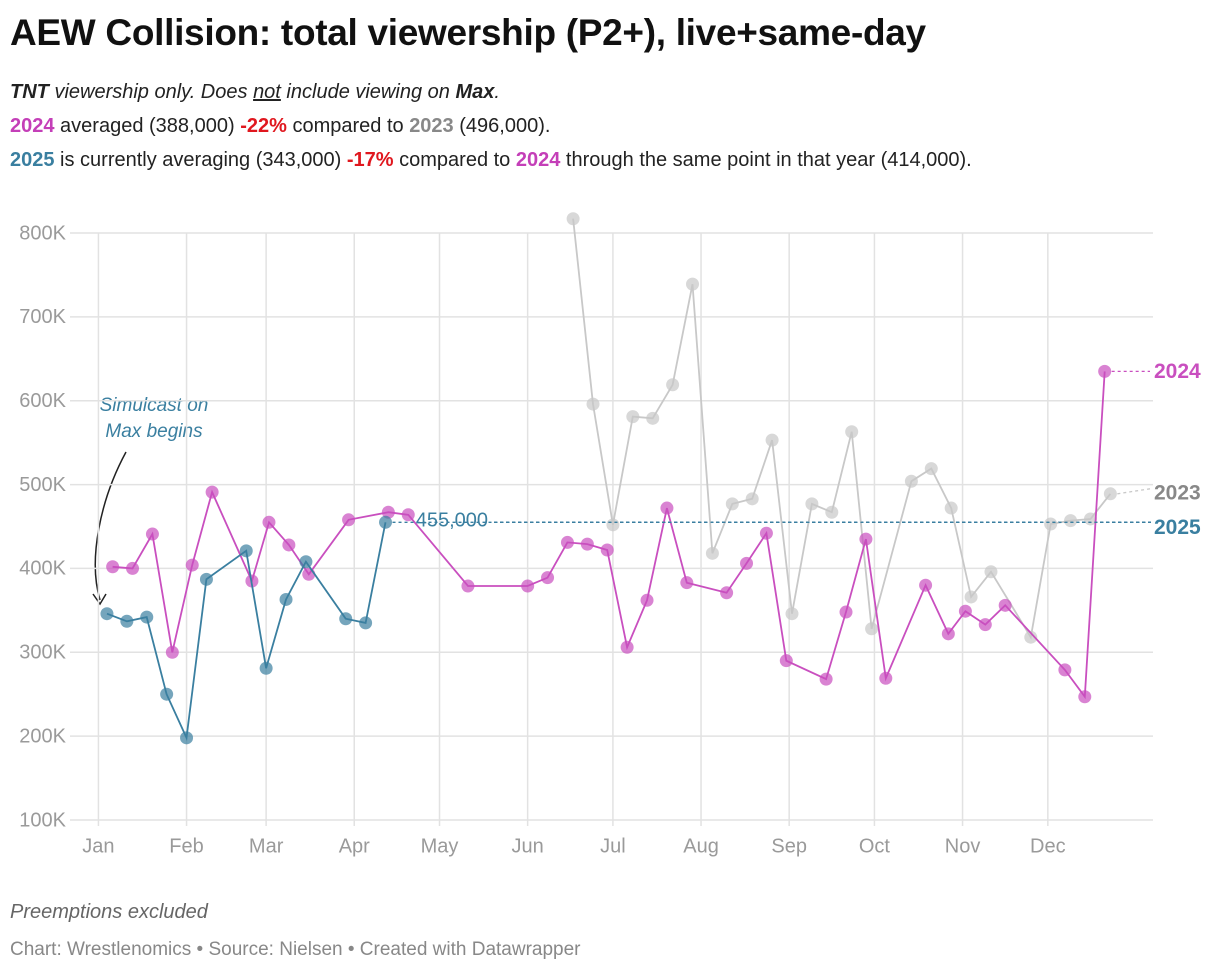 The image size is (1220, 974). What do you see at coordinates (266, 846) in the screenshot?
I see `x-tick-label: Mar` at bounding box center [266, 846].